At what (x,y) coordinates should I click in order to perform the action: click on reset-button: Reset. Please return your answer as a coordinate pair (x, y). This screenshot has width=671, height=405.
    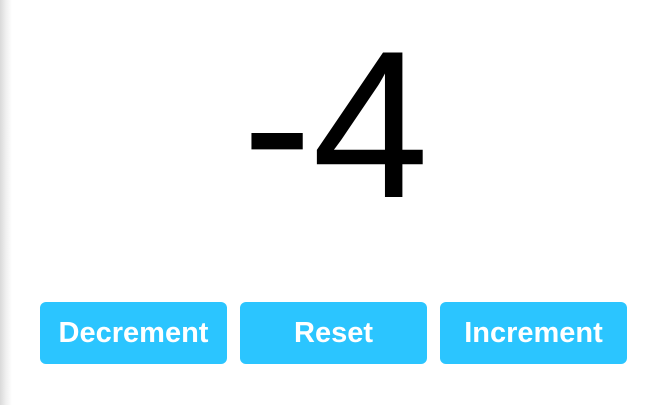
    Looking at the image, I should click on (333, 333).